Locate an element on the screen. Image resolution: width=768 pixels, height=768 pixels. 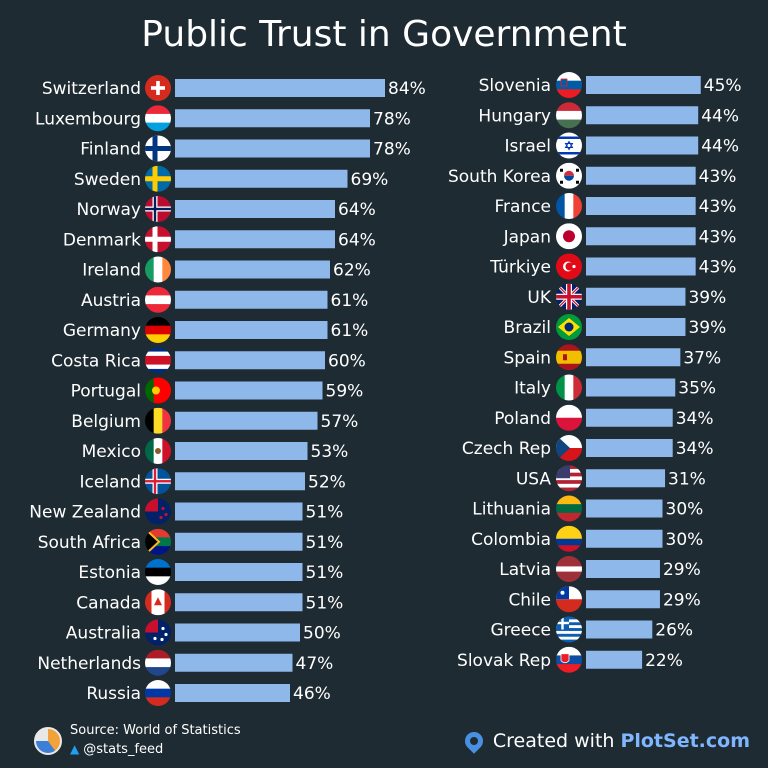
bar-israel is located at coordinates (642, 145).